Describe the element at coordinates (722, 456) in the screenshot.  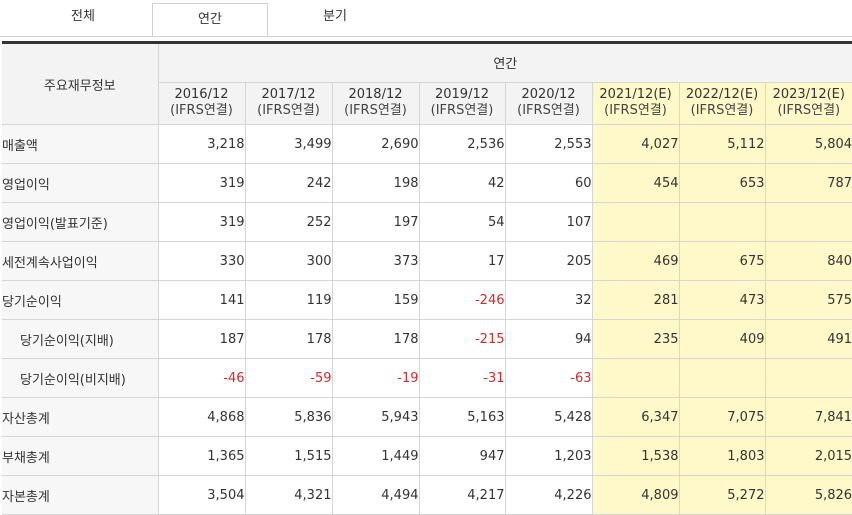
I see `value-cell: 1,803` at that location.